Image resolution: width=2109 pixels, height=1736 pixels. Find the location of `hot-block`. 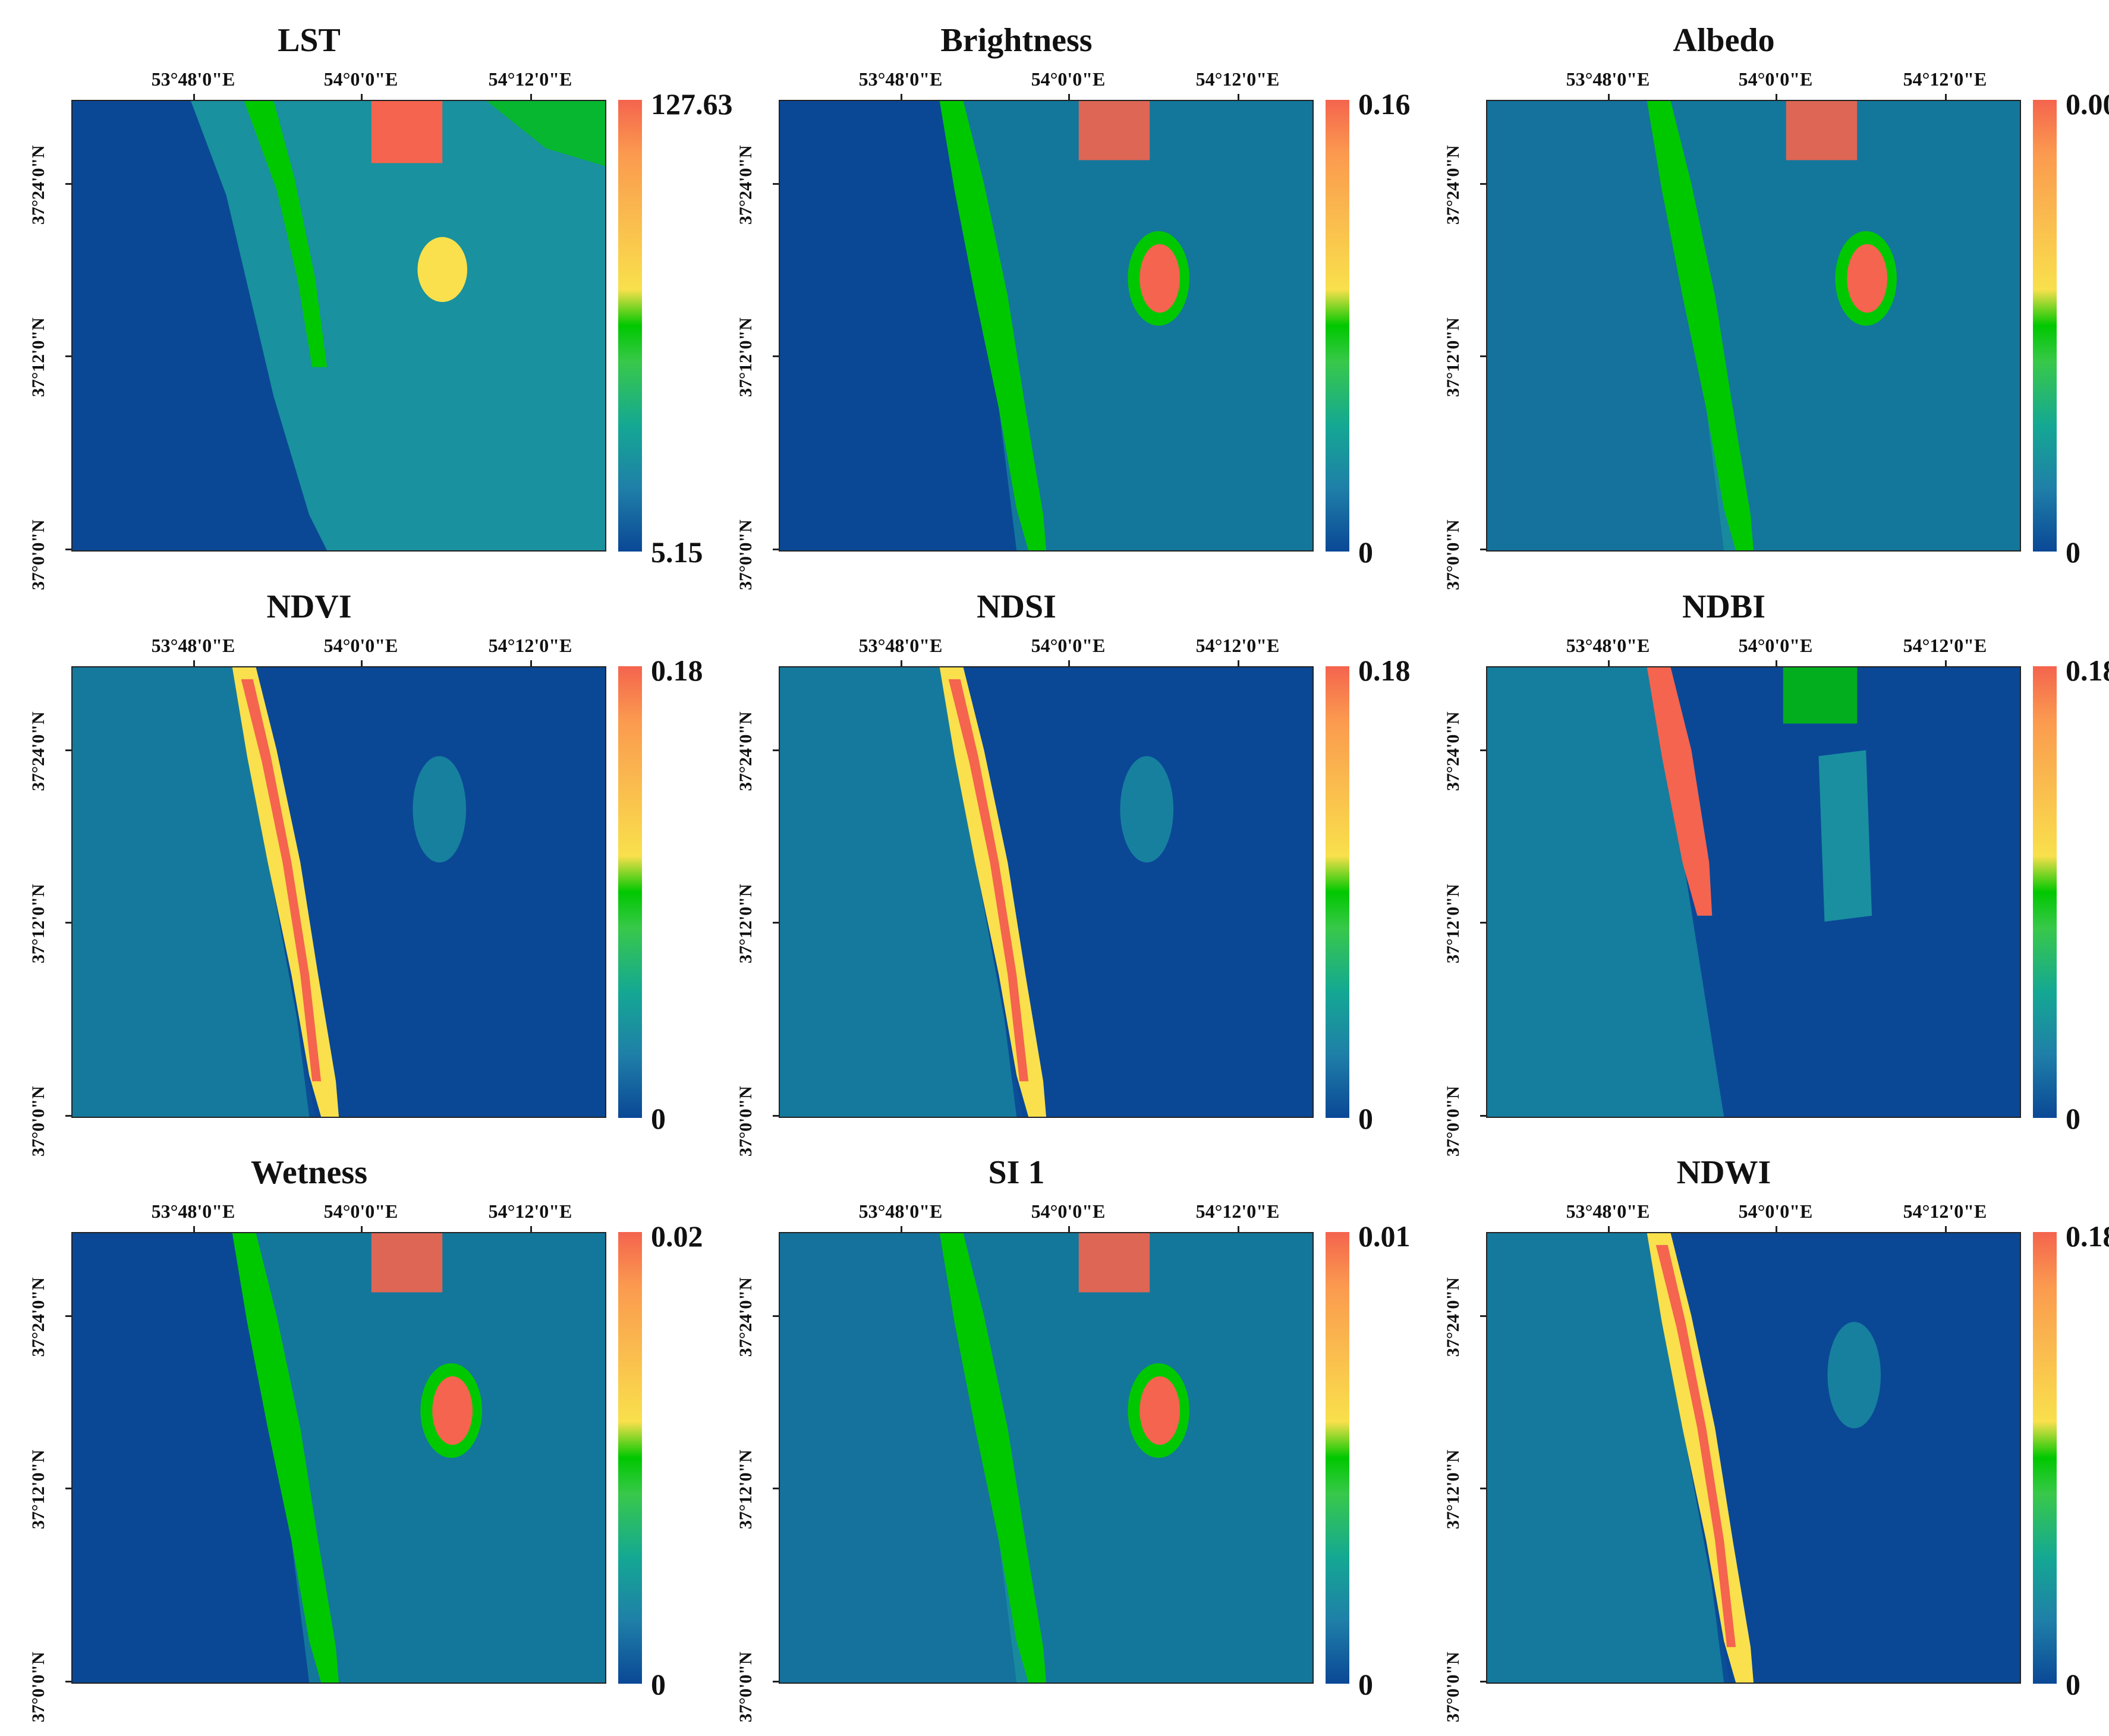

hot-block is located at coordinates (407, 132).